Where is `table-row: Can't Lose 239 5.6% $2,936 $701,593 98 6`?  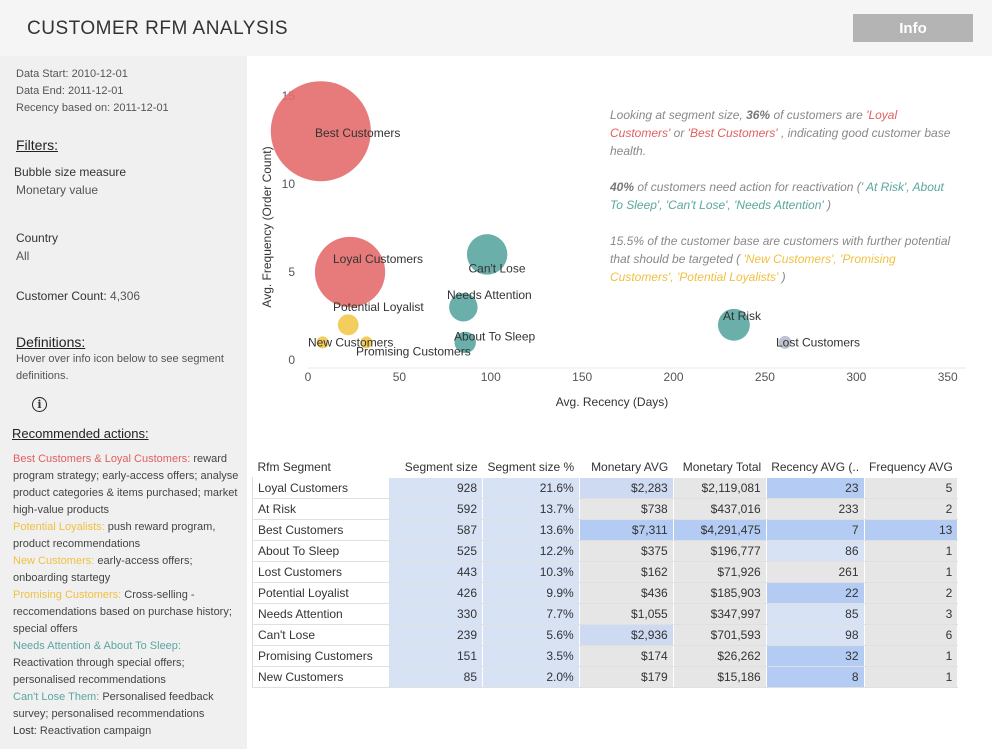
table-row: Can't Lose 239 5.6% $2,936 $701,593 98 6 is located at coordinates (605, 635).